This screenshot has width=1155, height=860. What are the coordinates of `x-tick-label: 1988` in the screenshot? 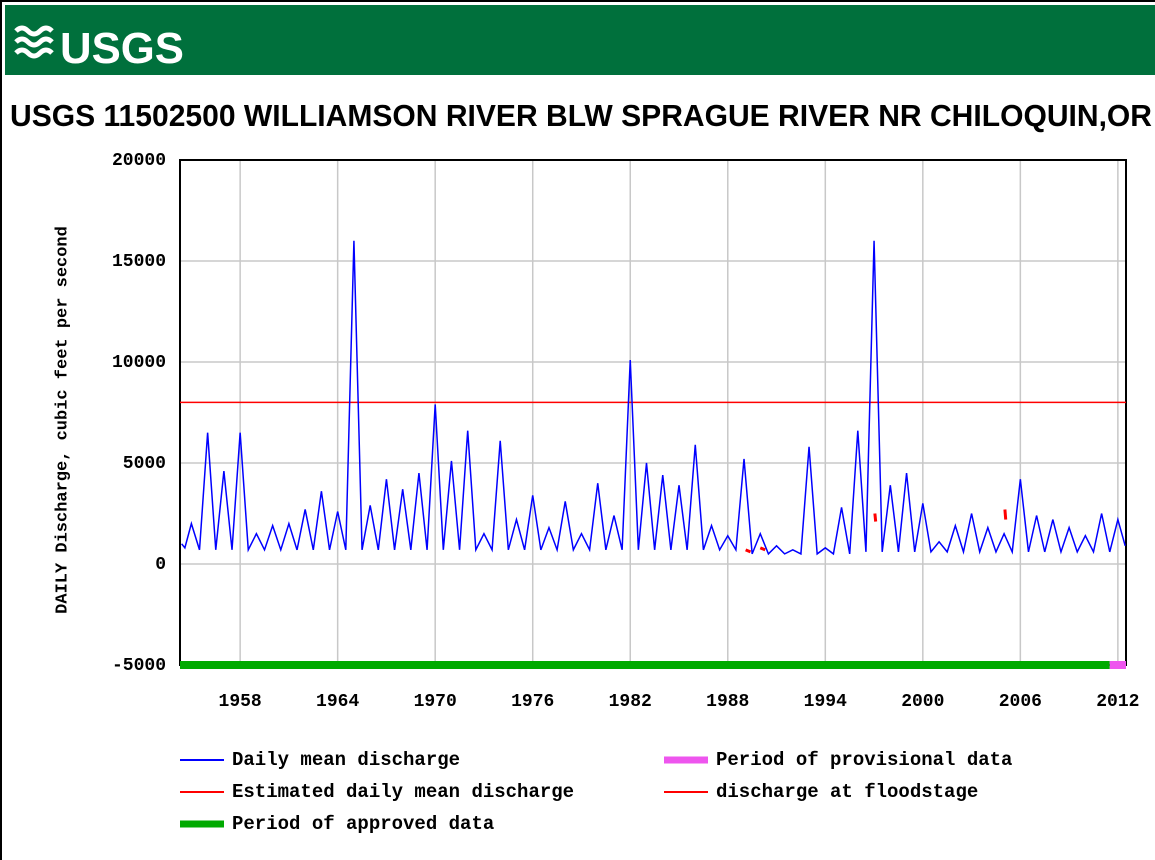 It's located at (727, 702).